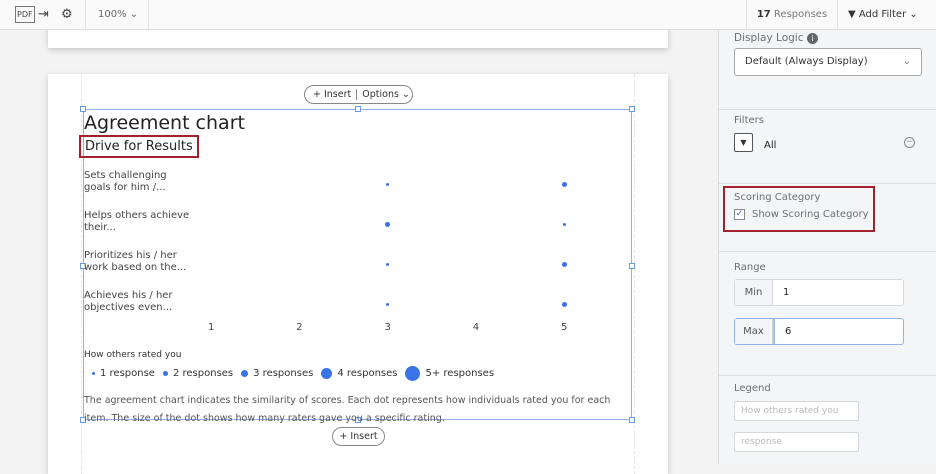 The width and height of the screenshot is (936, 474). What do you see at coordinates (211, 327) in the screenshot?
I see `x-tick-label: 1` at bounding box center [211, 327].